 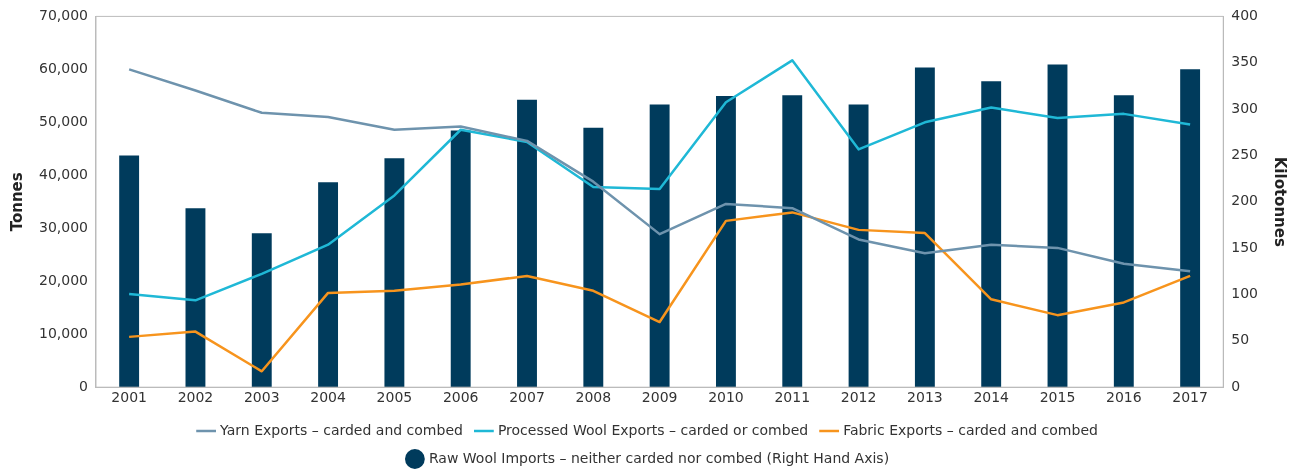 I want to click on x-tick-label: 2010, so click(x=726, y=397).